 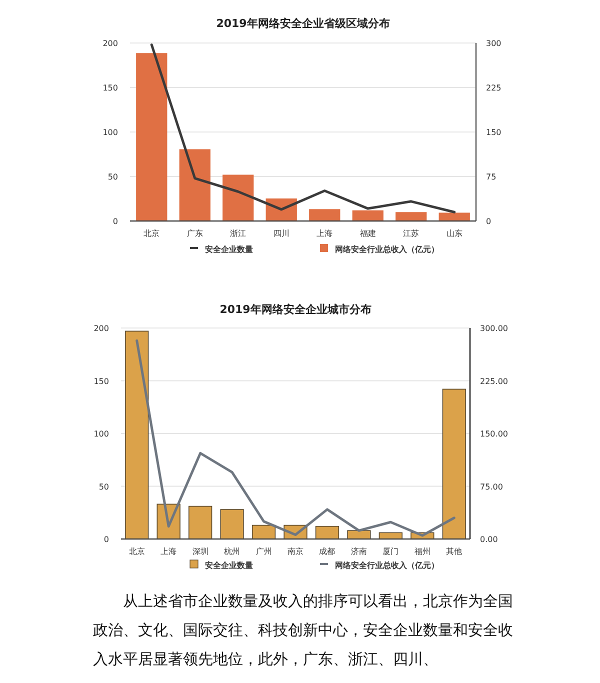 What do you see at coordinates (489, 539) in the screenshot?
I see `y2-tick-label: 0.00` at bounding box center [489, 539].